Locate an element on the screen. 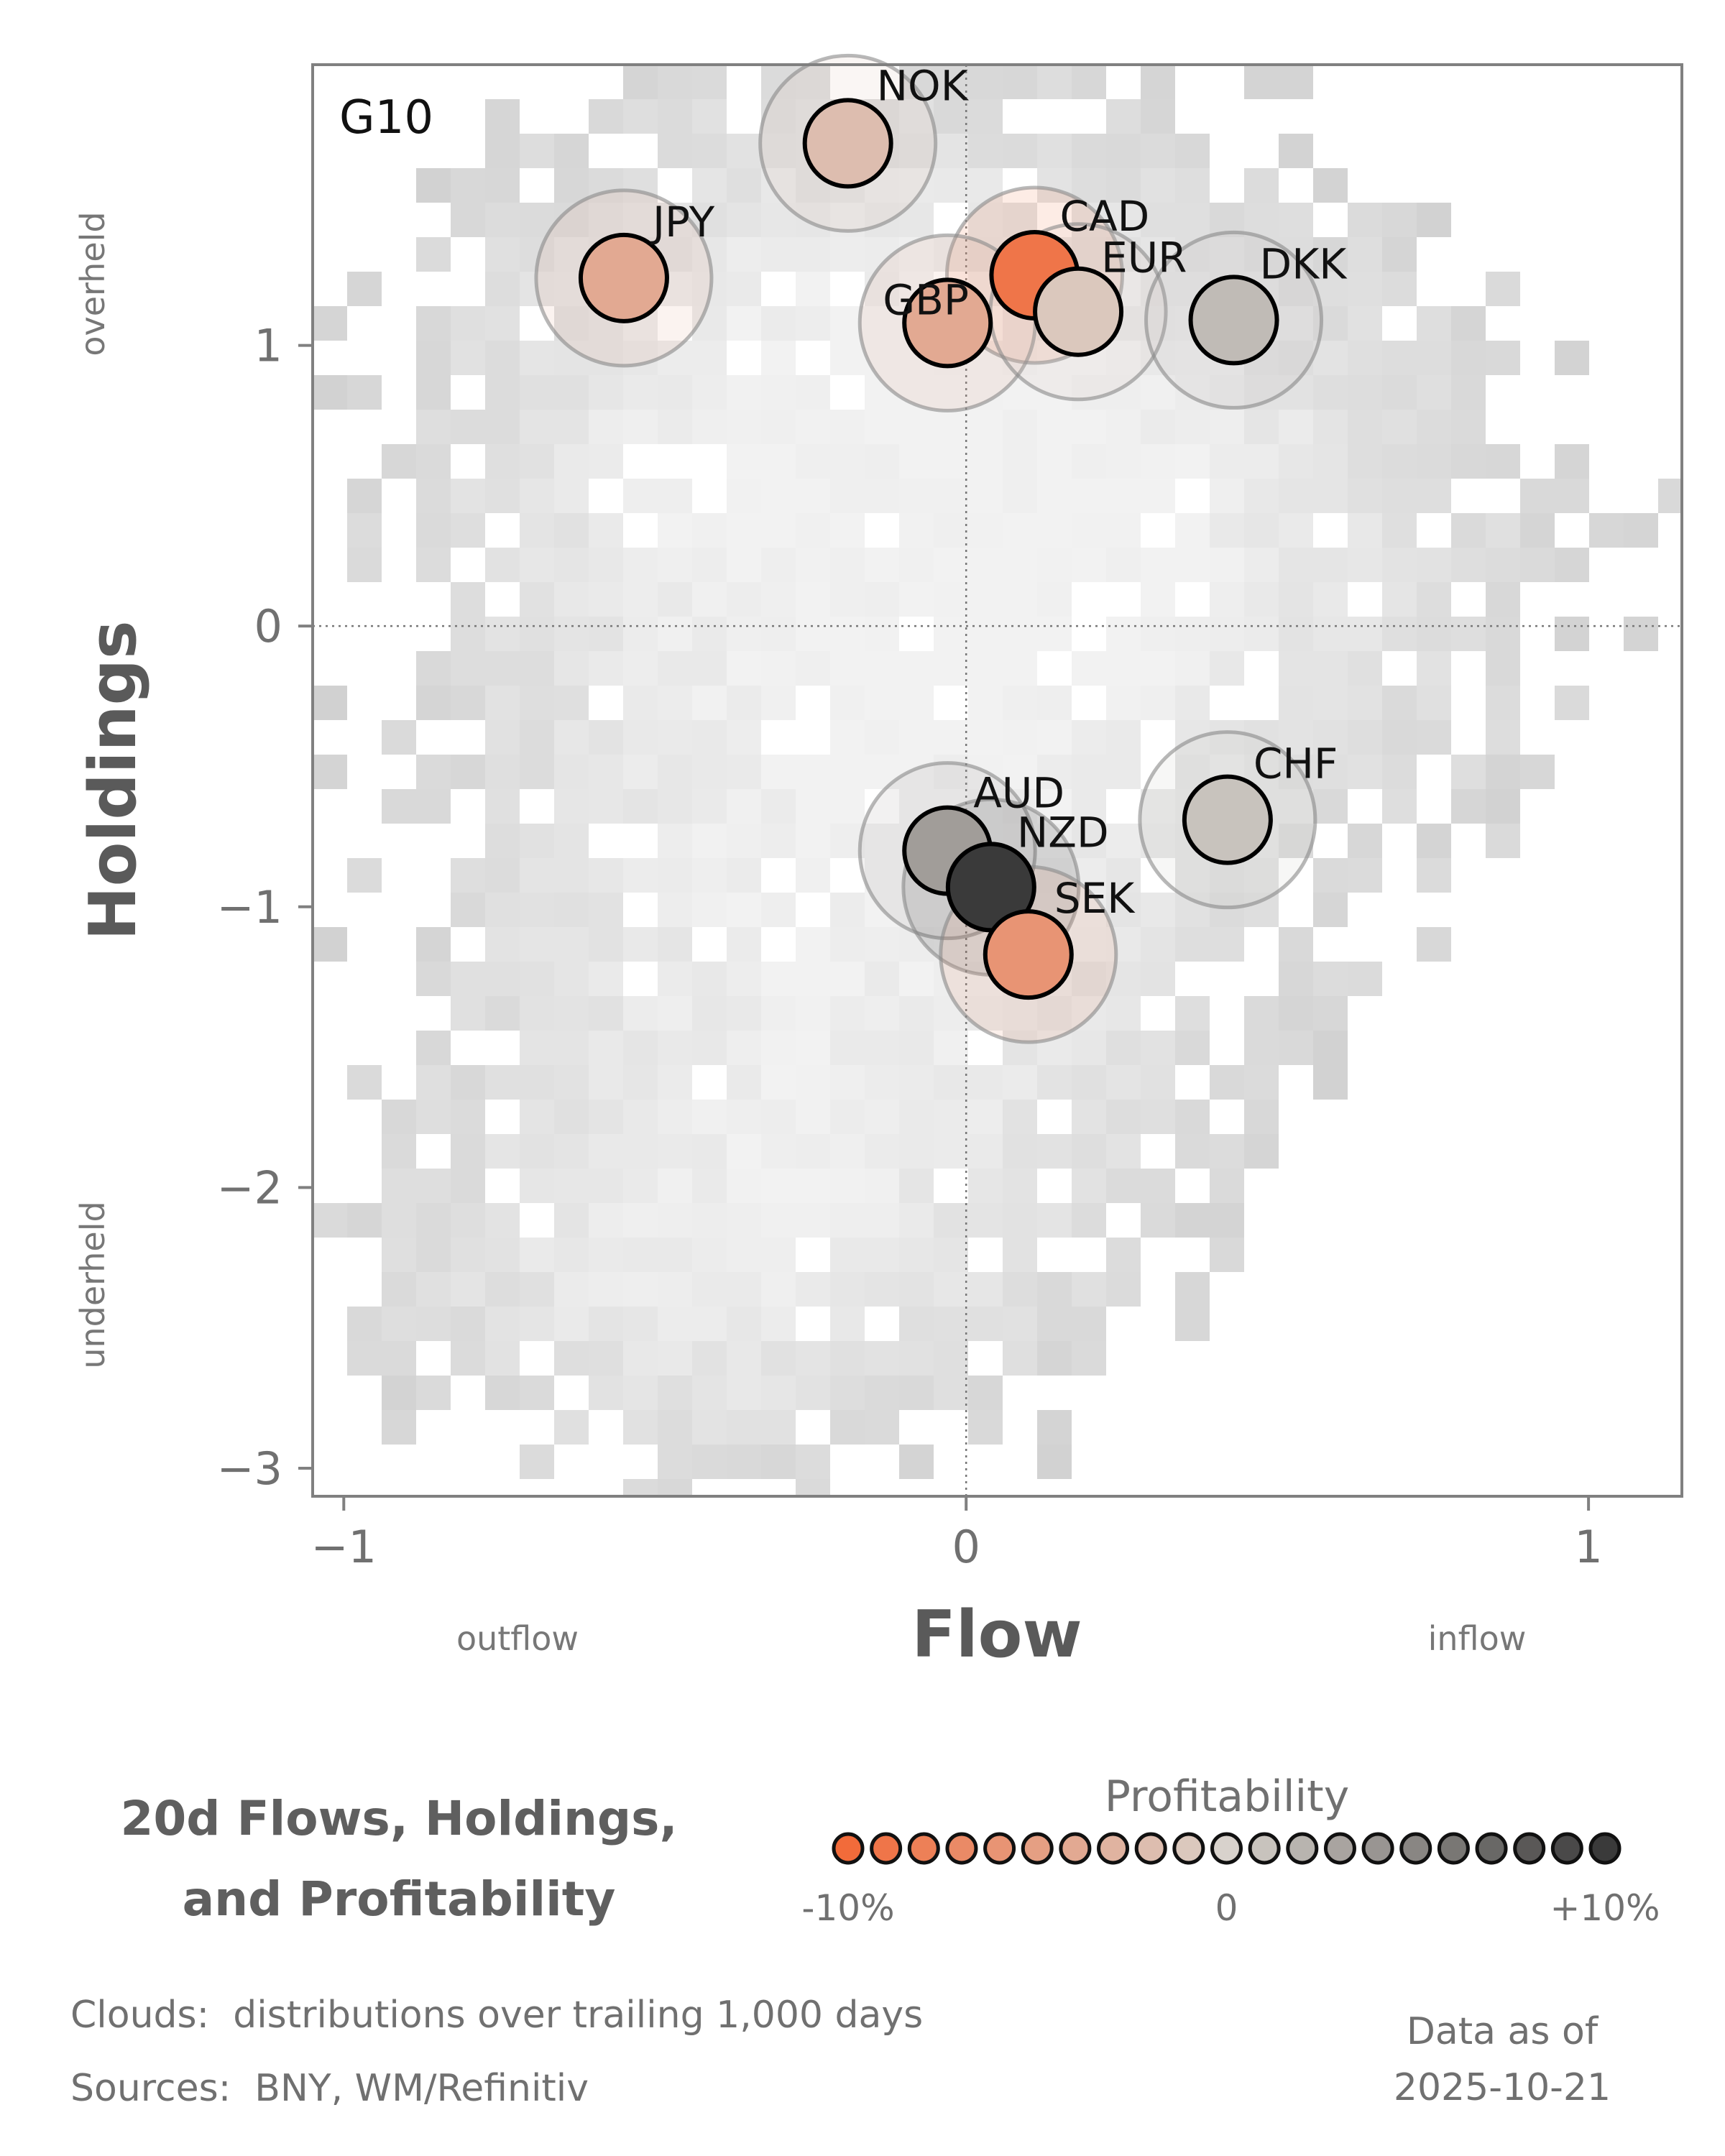  x-tick-label: 0 is located at coordinates (966, 1547).